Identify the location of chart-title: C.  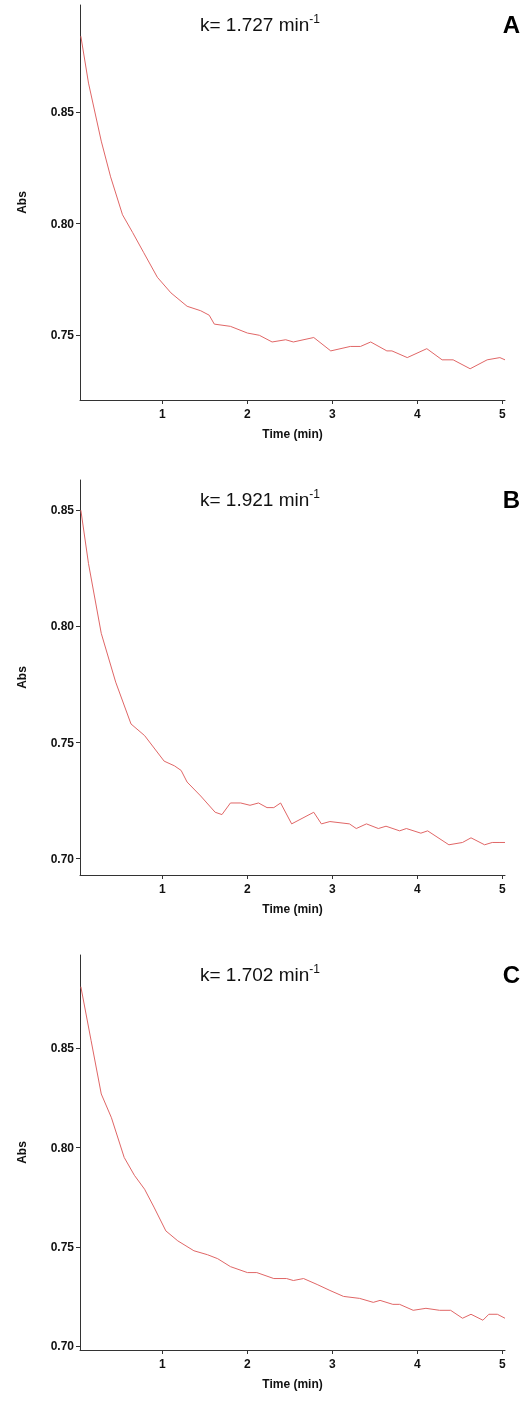
(511, 974).